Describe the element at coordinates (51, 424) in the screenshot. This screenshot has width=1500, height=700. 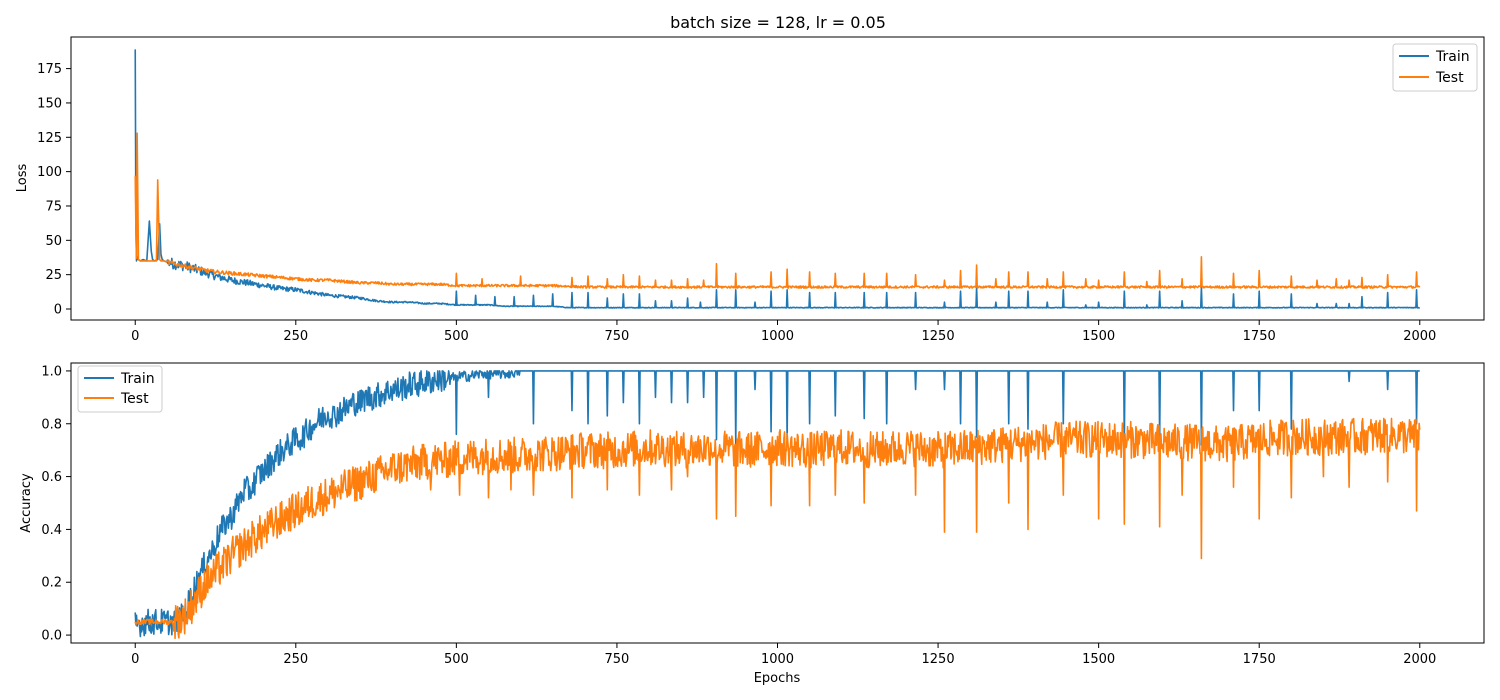
I see `y-tick-label: 0.8` at that location.